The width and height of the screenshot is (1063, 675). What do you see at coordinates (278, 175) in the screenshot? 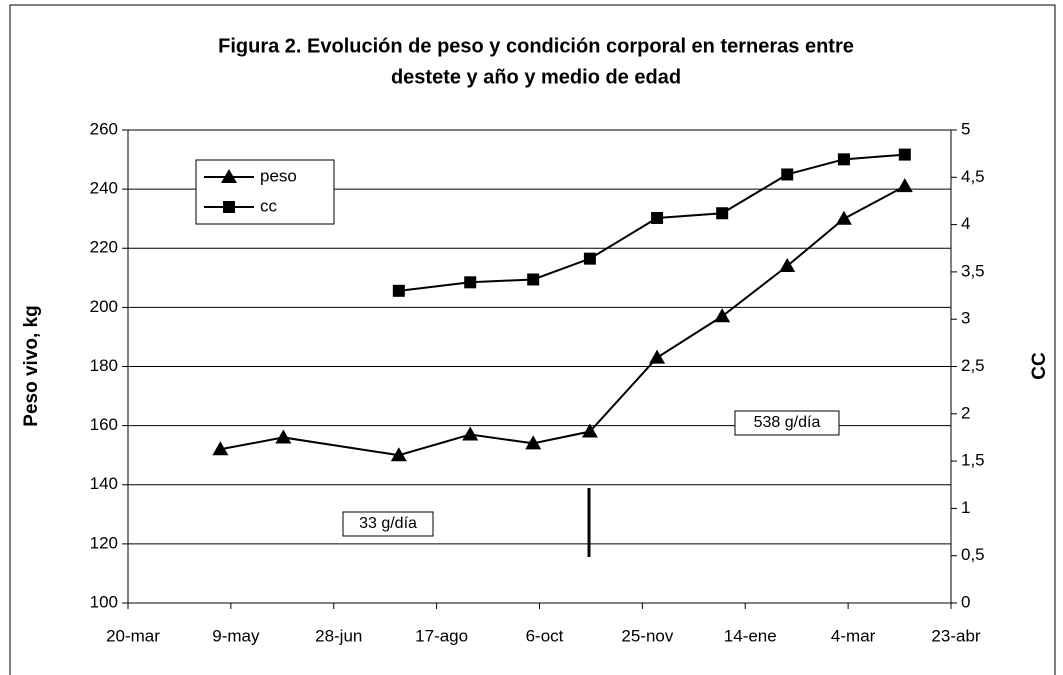
I see `legend-label: peso` at bounding box center [278, 175].